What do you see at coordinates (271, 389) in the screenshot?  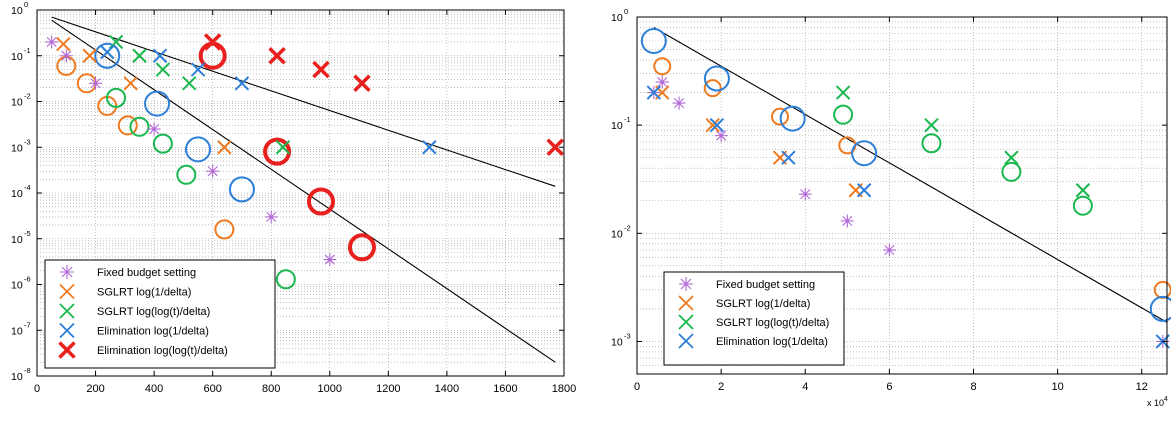 I see `x-tick-label: 800` at bounding box center [271, 389].